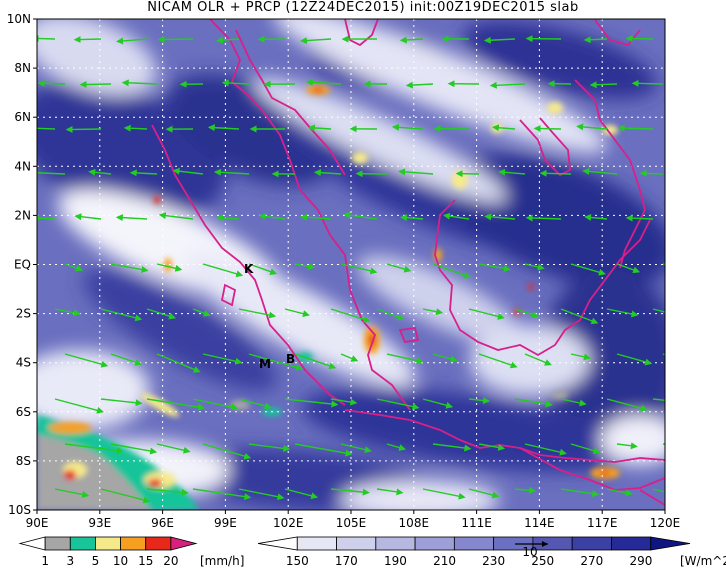 The height and width of the screenshot is (571, 726). I want to click on precip-unit: [mm/h], so click(222, 561).